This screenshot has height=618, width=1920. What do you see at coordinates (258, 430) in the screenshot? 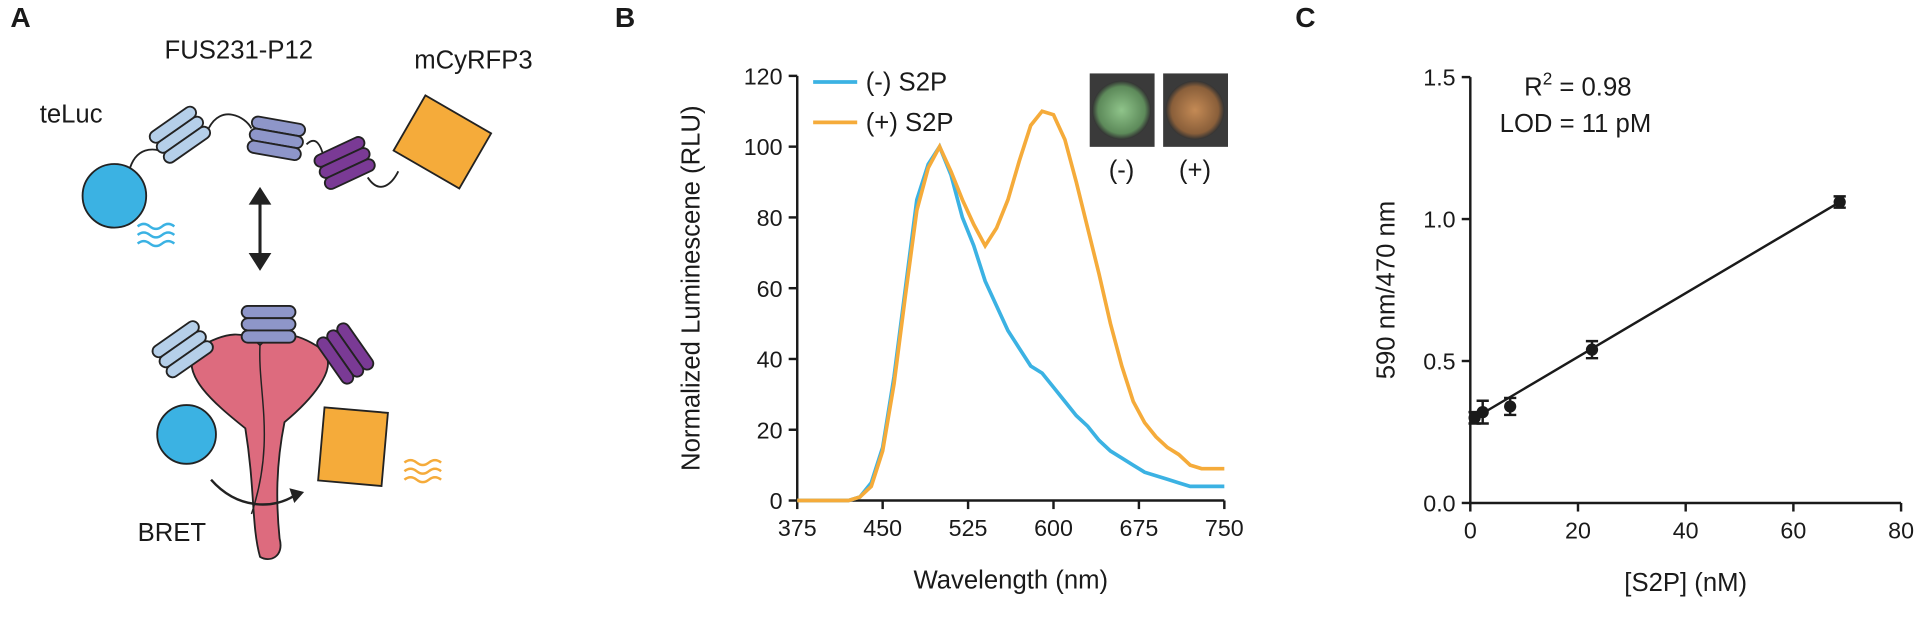
I see `receptor-line` at bounding box center [258, 430].